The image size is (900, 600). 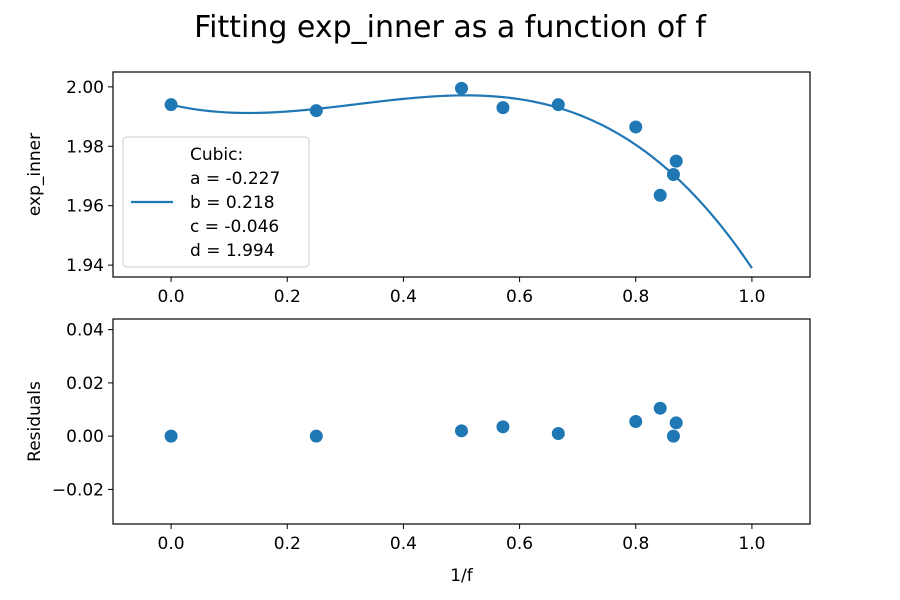 I want to click on legend-entry-line: a = -0.227, so click(x=235, y=179).